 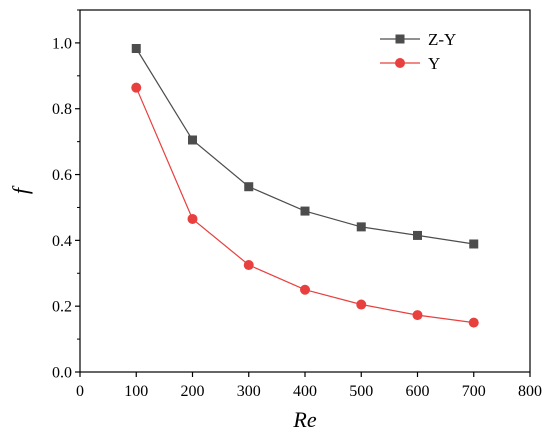 What do you see at coordinates (400, 39) in the screenshot?
I see `legend-marker-z-y` at bounding box center [400, 39].